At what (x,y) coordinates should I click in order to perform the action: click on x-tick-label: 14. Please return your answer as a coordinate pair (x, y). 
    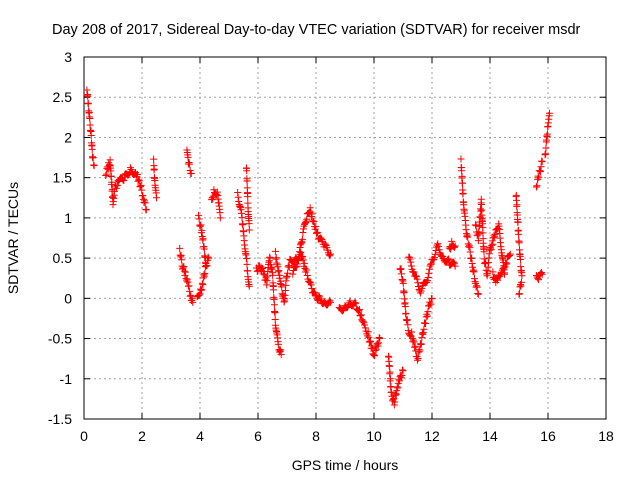
    Looking at the image, I should click on (490, 436).